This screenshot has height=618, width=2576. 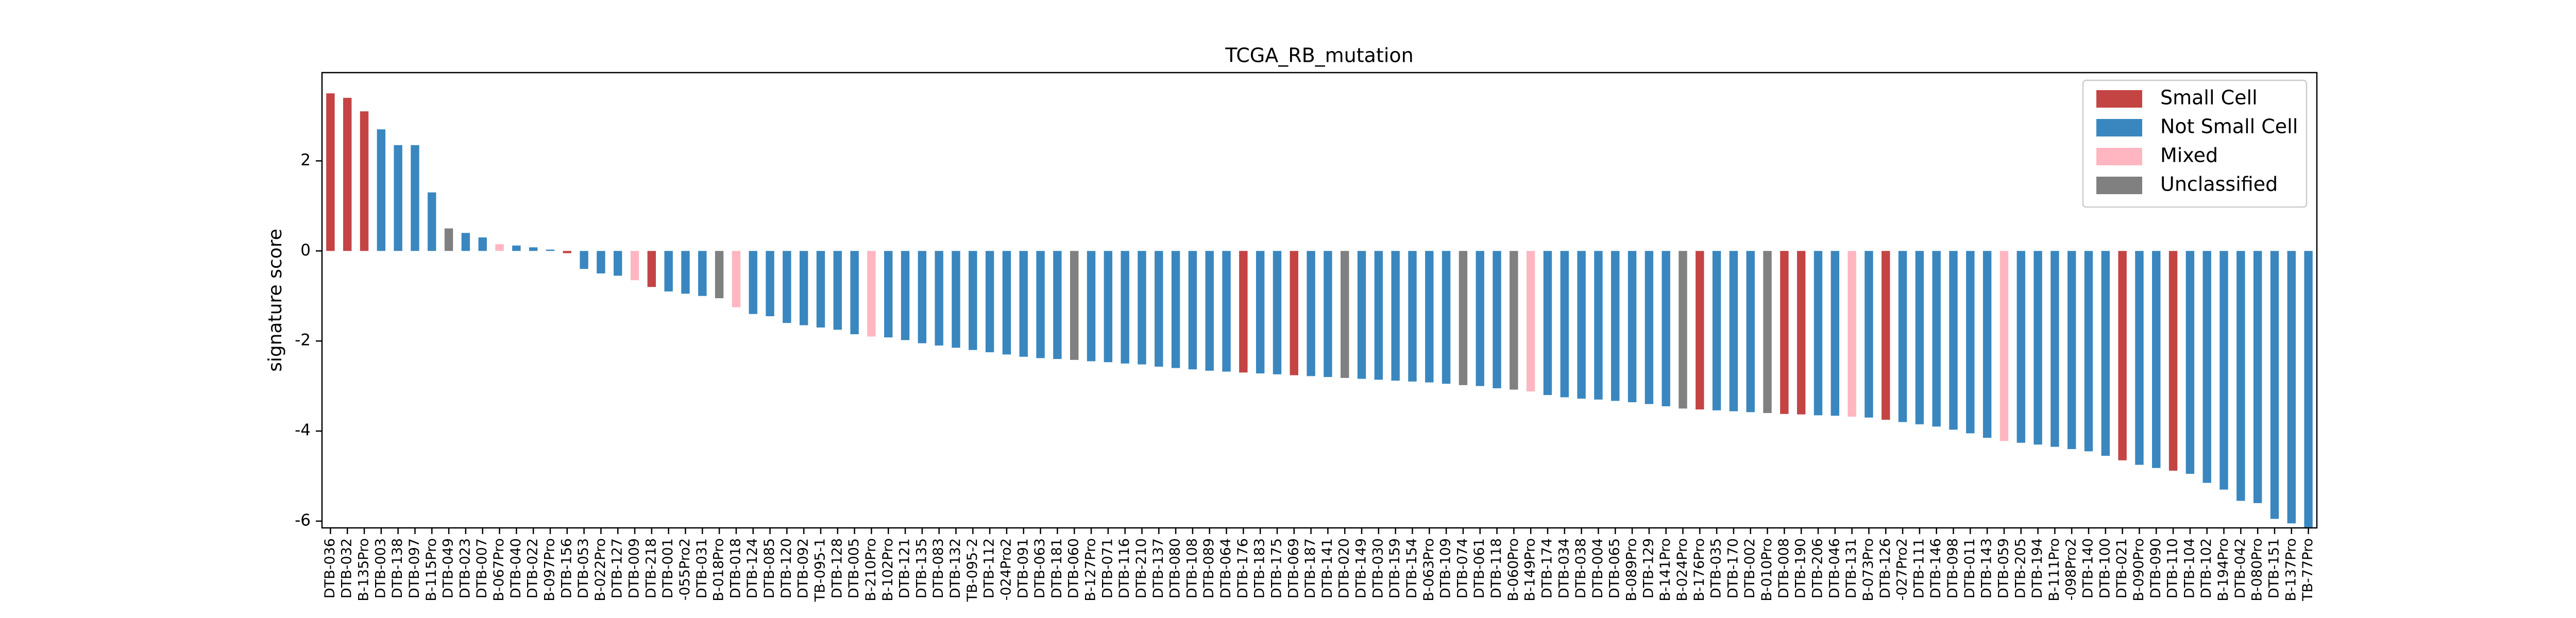 I want to click on x-tick-label: B-090Pro, so click(x=2139, y=570).